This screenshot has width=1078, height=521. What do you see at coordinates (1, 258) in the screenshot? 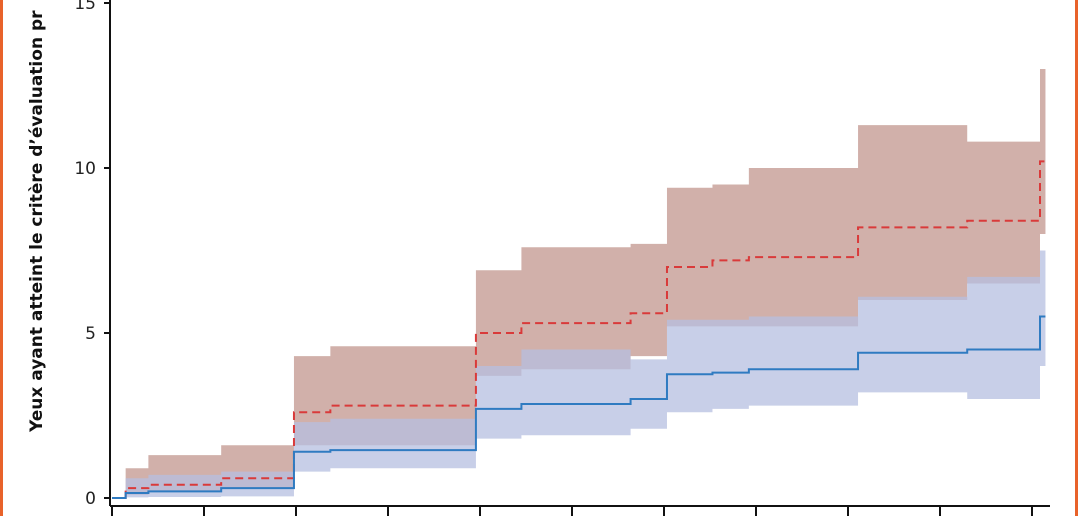
I see `frame-border-left` at bounding box center [1, 258].